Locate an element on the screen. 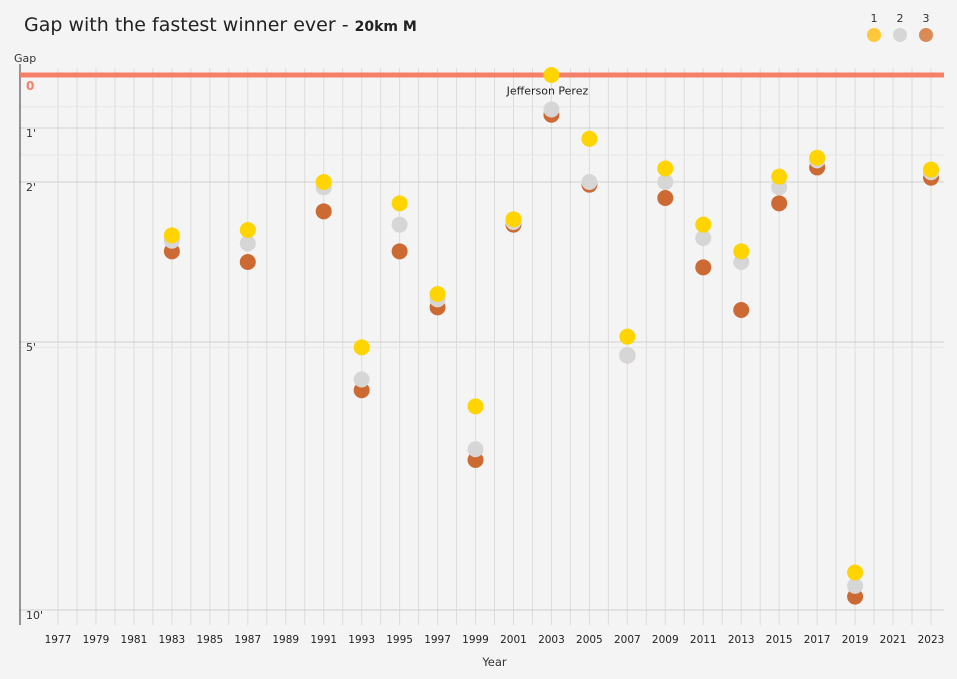 This screenshot has width=957, height=679. legend: 1 2 3 is located at coordinates (900, 27).